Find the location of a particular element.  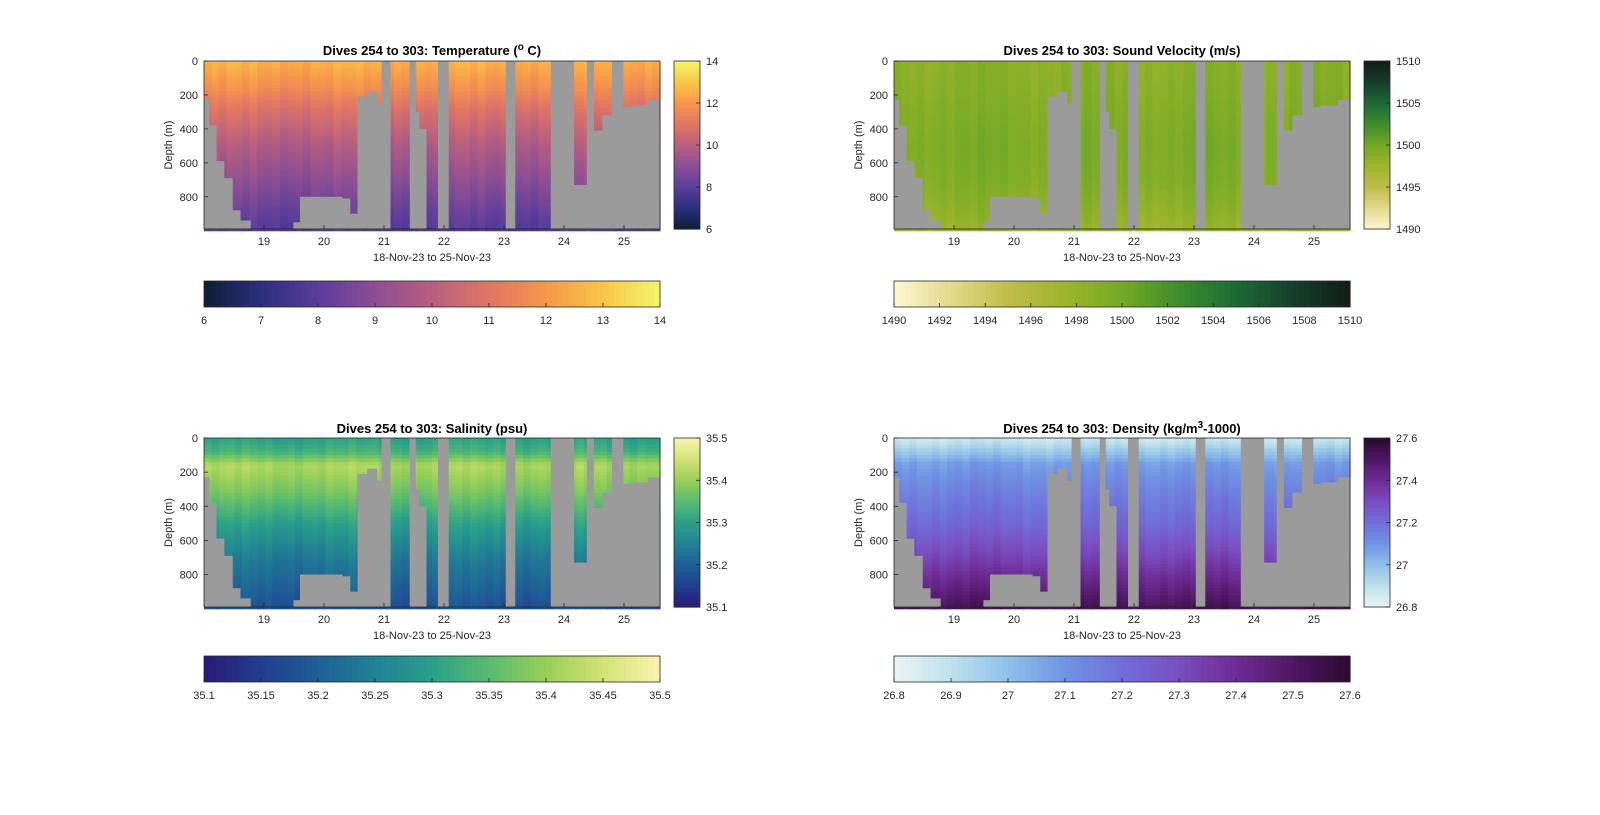

colorbar-tick-label: 12 is located at coordinates (712, 104).